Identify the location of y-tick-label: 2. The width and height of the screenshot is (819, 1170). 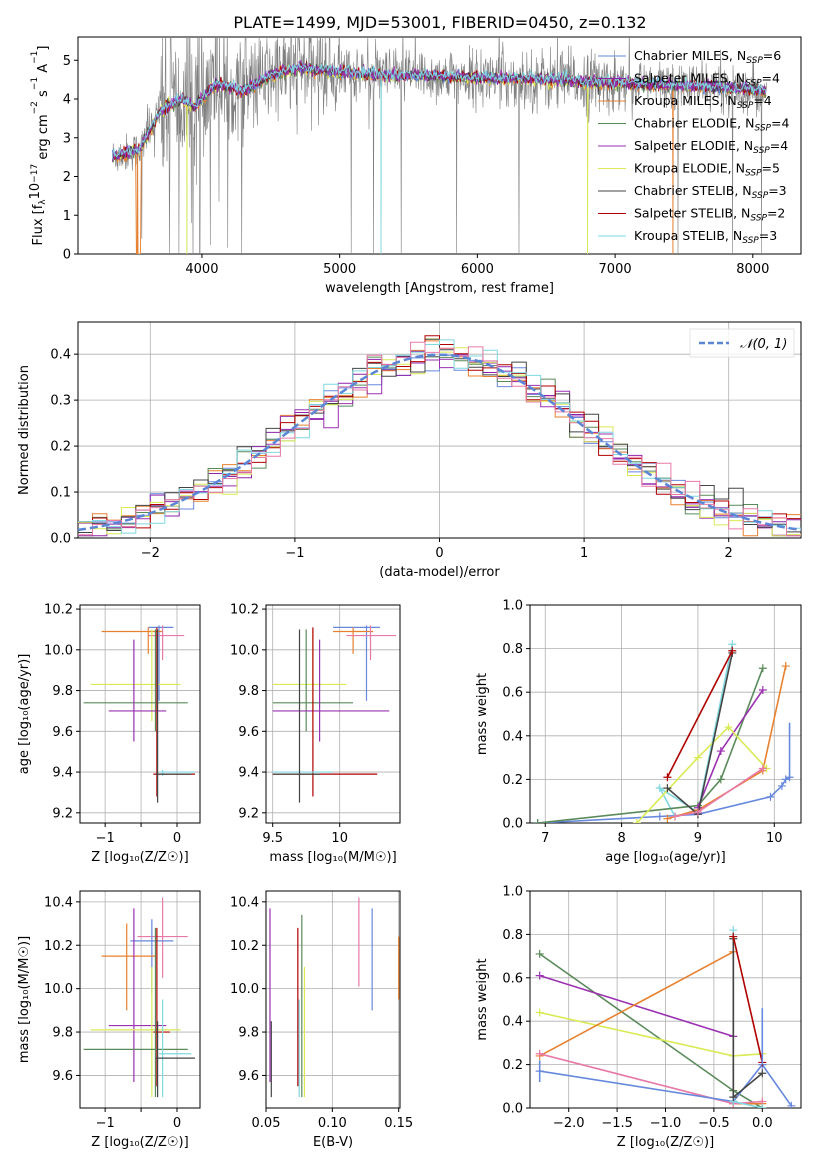
(67, 177).